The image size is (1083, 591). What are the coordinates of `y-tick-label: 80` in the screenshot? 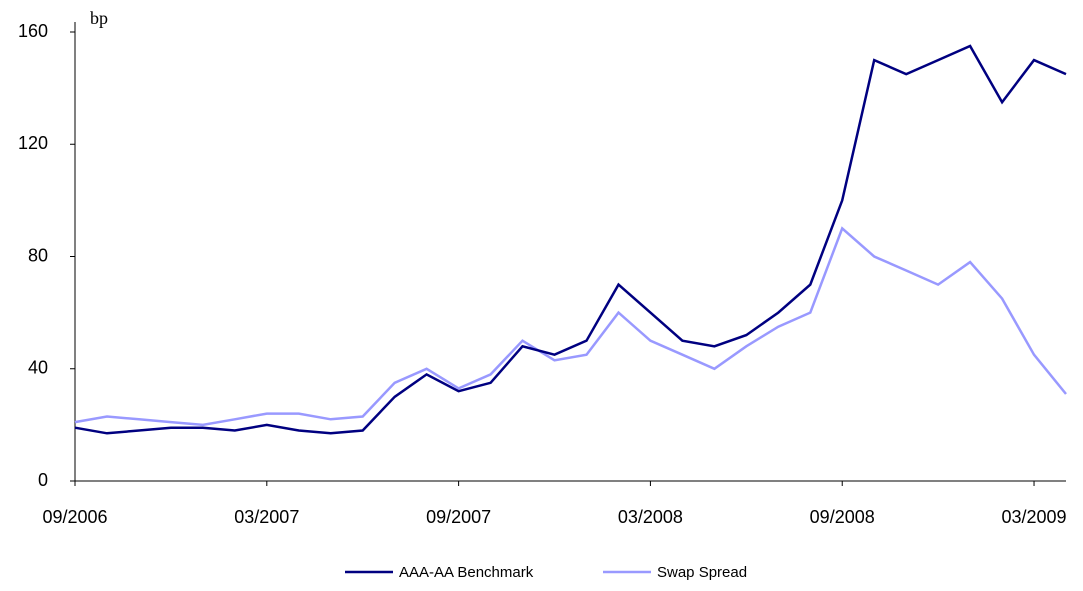 It's located at (38, 255).